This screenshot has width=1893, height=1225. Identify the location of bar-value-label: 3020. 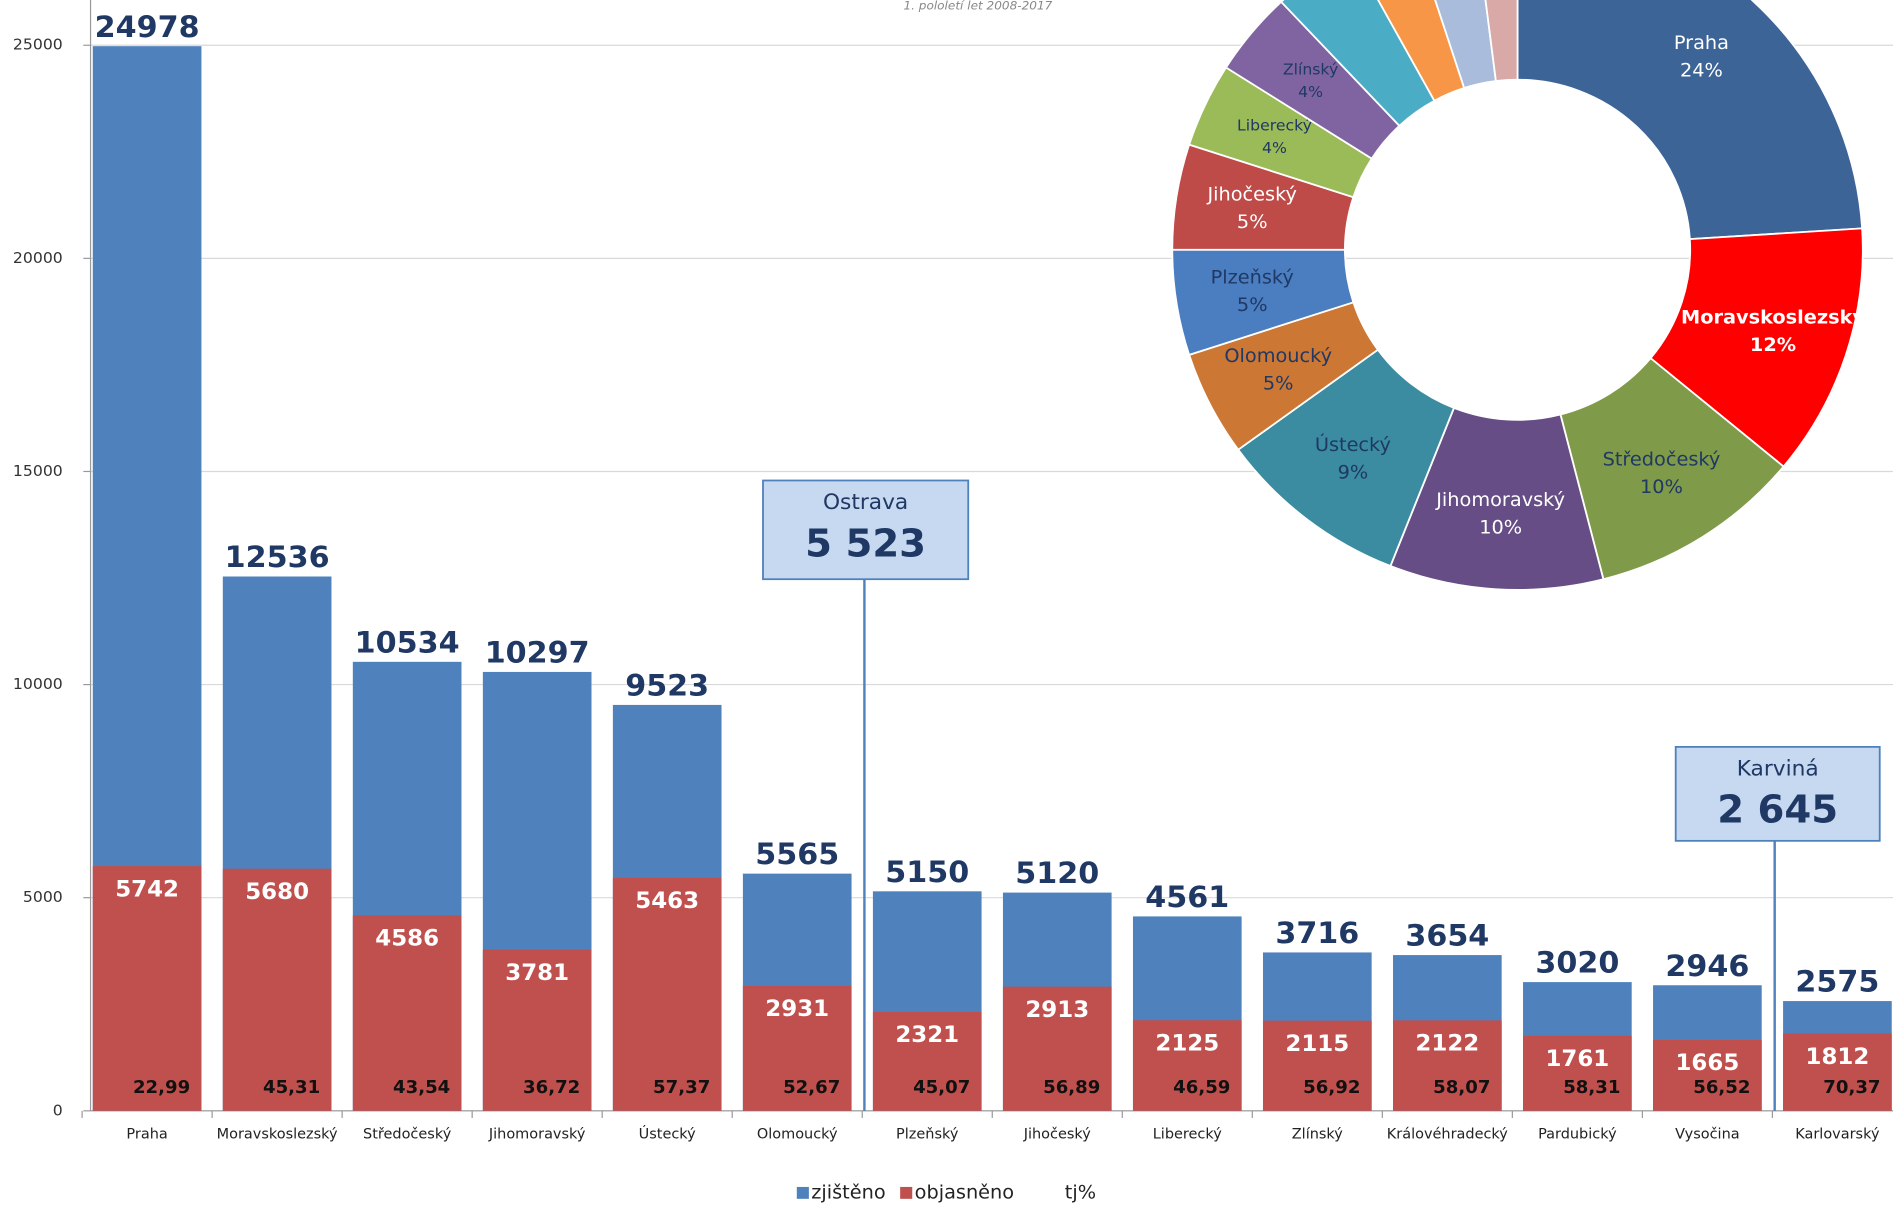
(1577, 963).